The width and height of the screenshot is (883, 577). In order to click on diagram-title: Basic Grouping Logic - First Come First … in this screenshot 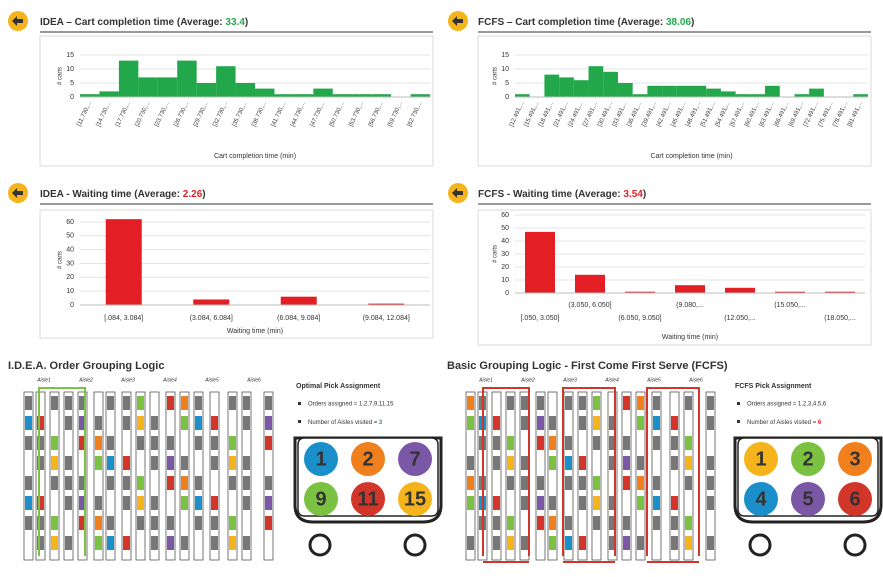, I will do `click(587, 366)`.